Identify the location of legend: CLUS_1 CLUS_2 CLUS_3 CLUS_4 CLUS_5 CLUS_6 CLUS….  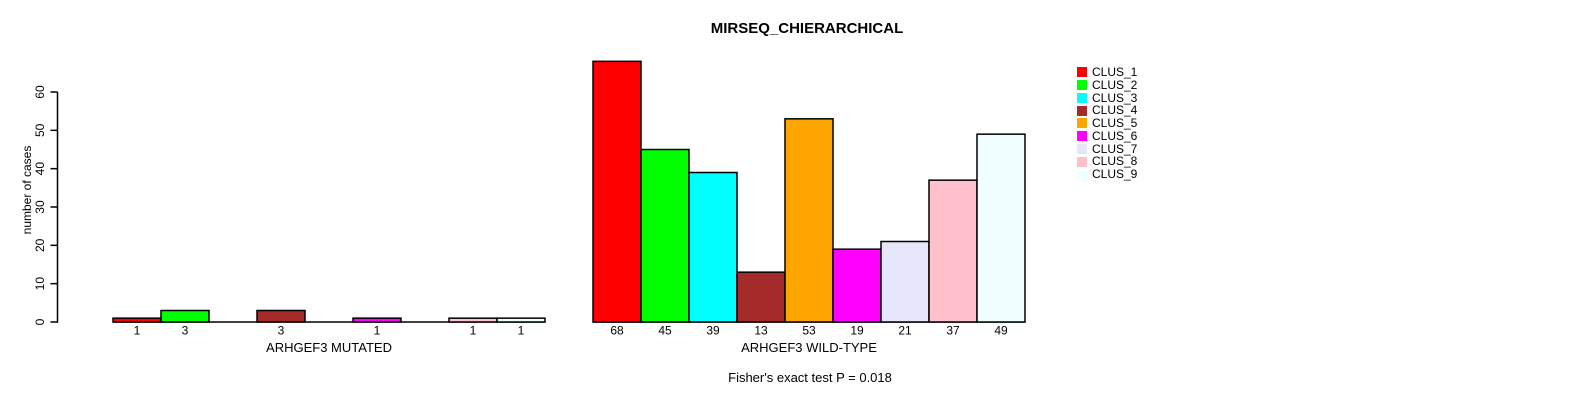
(1107, 123).